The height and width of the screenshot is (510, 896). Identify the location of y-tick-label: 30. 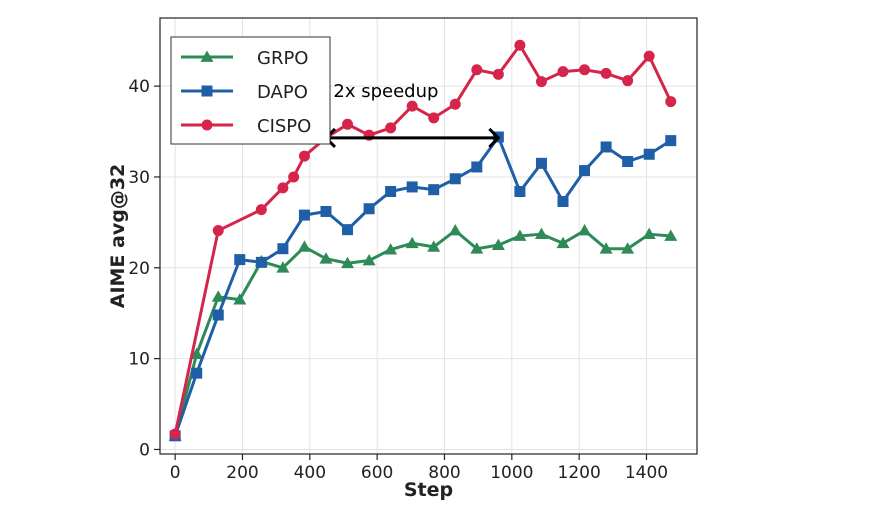
(139, 178).